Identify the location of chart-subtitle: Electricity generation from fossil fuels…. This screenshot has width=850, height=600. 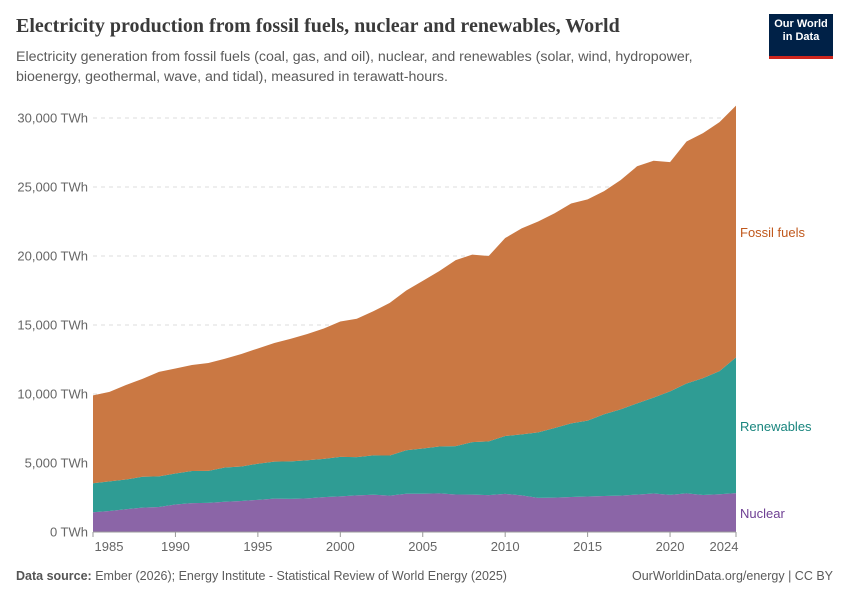
(354, 67).